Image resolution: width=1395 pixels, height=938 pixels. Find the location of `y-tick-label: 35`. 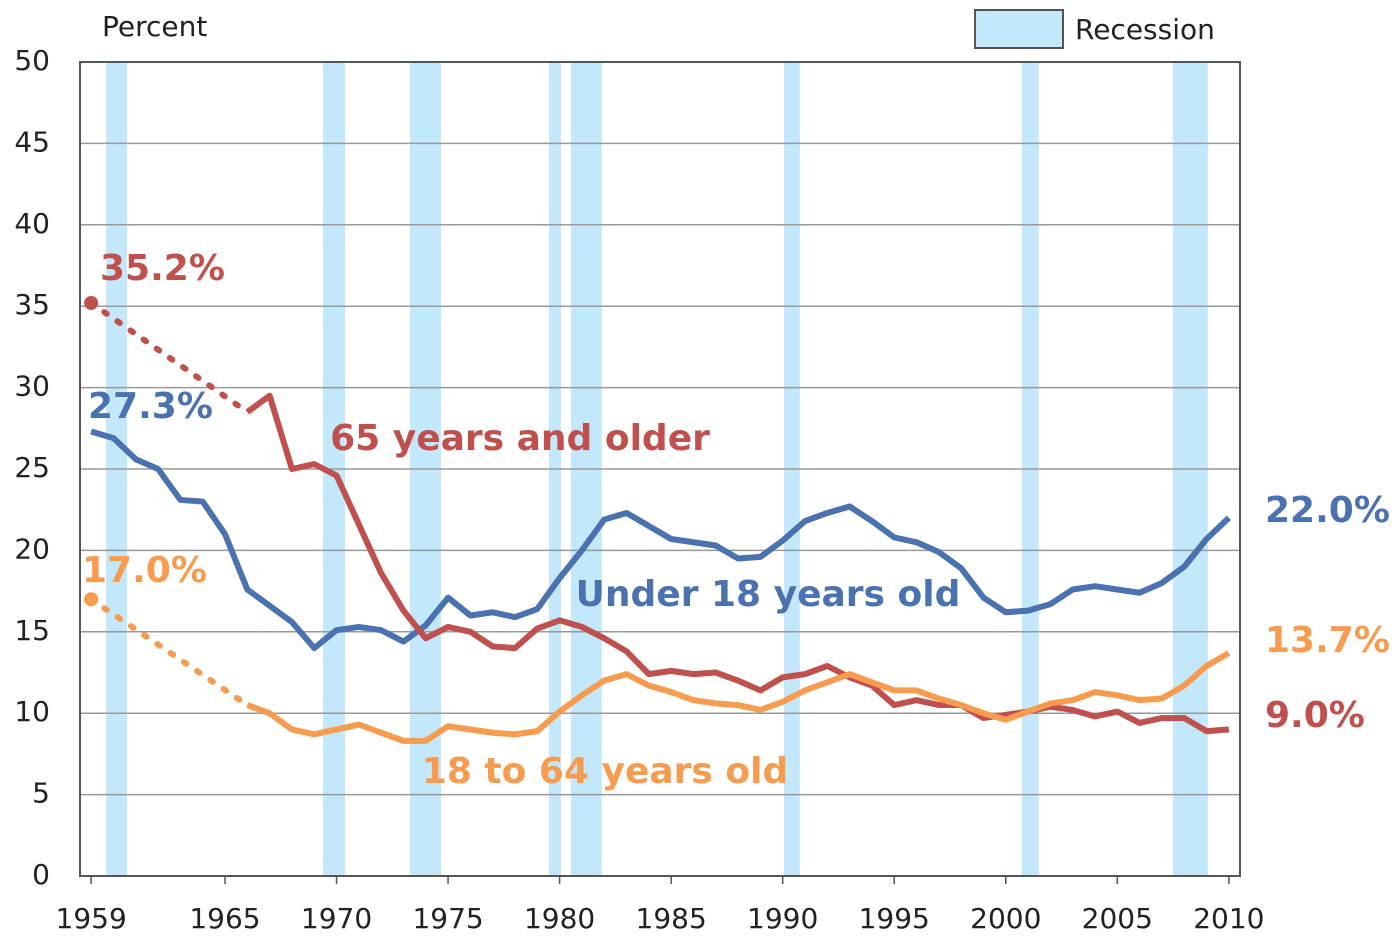

y-tick-label: 35 is located at coordinates (32, 304).